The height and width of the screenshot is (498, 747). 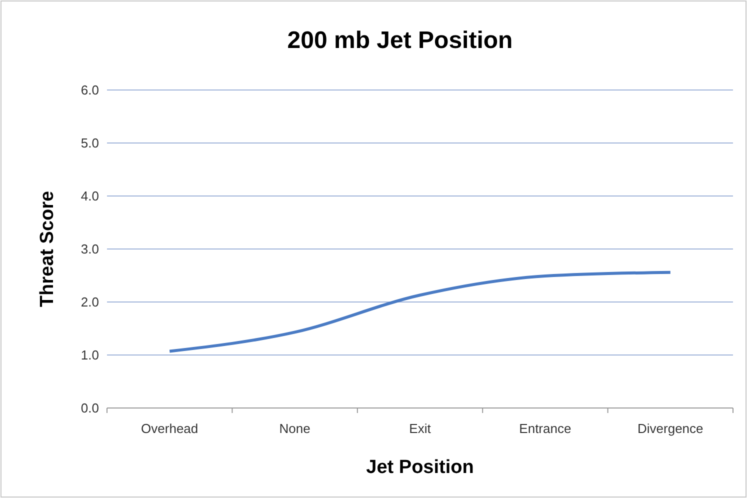 I want to click on y-tick-label: 5.0, so click(x=89, y=143).